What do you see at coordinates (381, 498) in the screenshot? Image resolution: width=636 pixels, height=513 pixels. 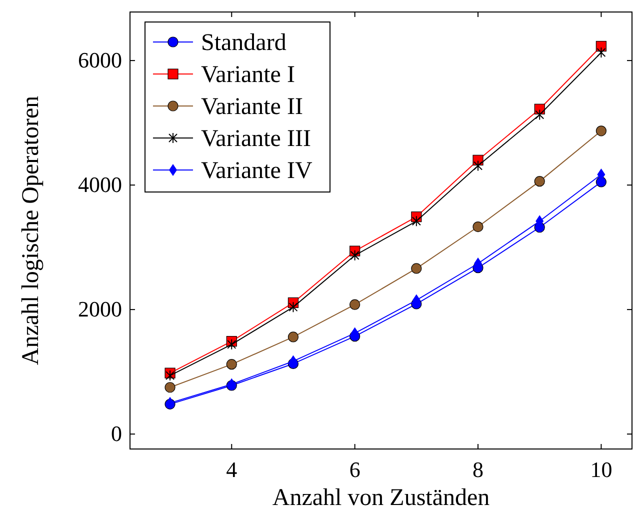 I see `x-axis-title: Anzahl von Zuständen` at bounding box center [381, 498].